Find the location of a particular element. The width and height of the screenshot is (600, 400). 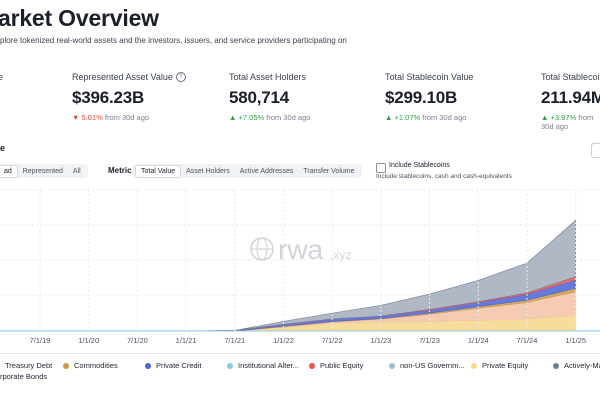

stat-label: Total Stablecoin is located at coordinates (570, 77).